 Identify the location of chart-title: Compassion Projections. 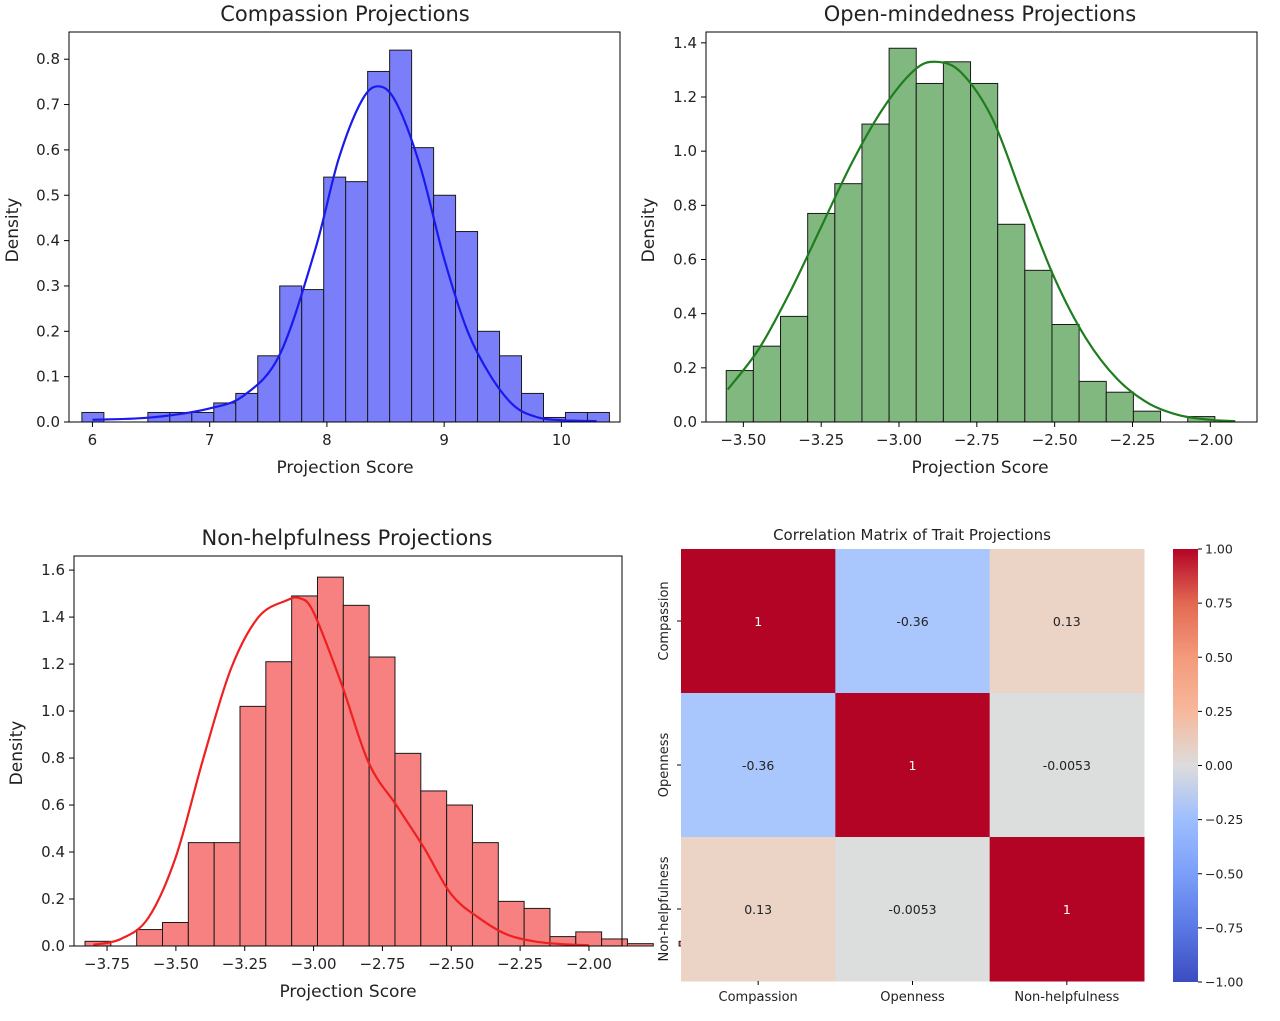
(345, 14).